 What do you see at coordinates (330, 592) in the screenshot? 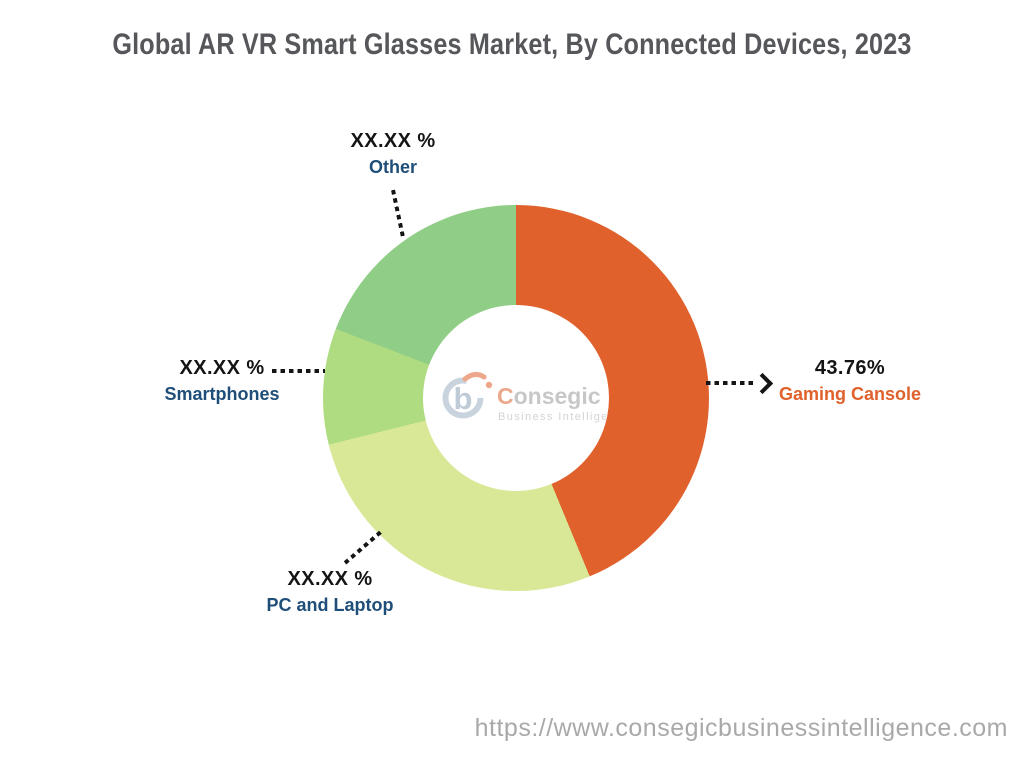
I see `callout-pc-and-laptop: XX.XX % PC and Laptop` at bounding box center [330, 592].